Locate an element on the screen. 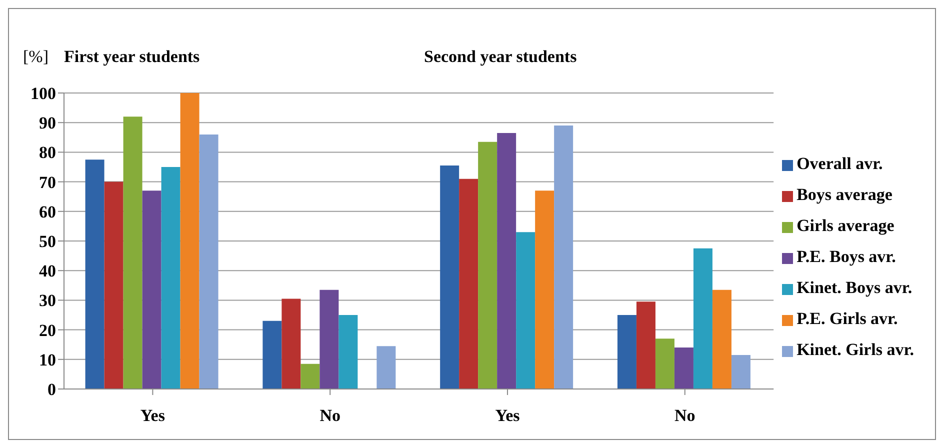  legend-label: Overall avr. is located at coordinates (839, 163).